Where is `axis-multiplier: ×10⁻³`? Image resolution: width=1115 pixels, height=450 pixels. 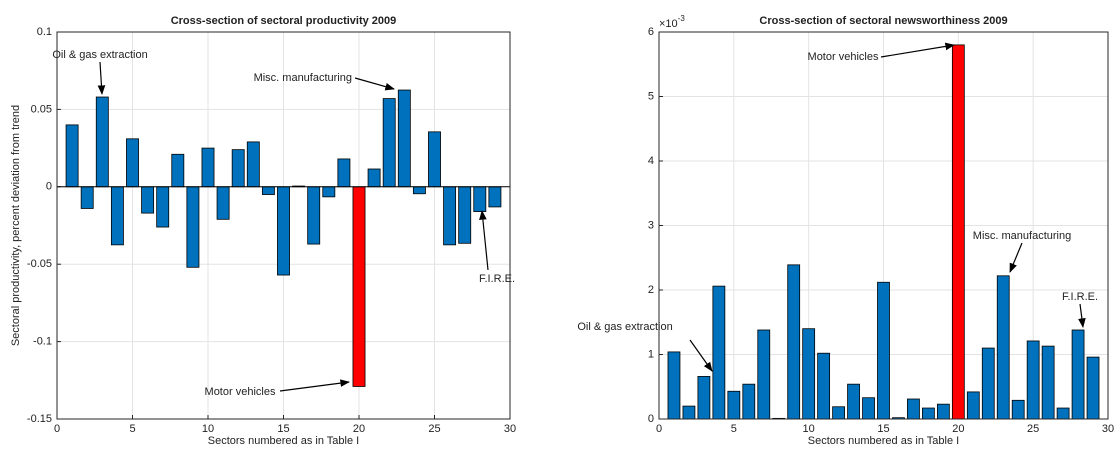
axis-multiplier: ×10⁻³ is located at coordinates (672, 22).